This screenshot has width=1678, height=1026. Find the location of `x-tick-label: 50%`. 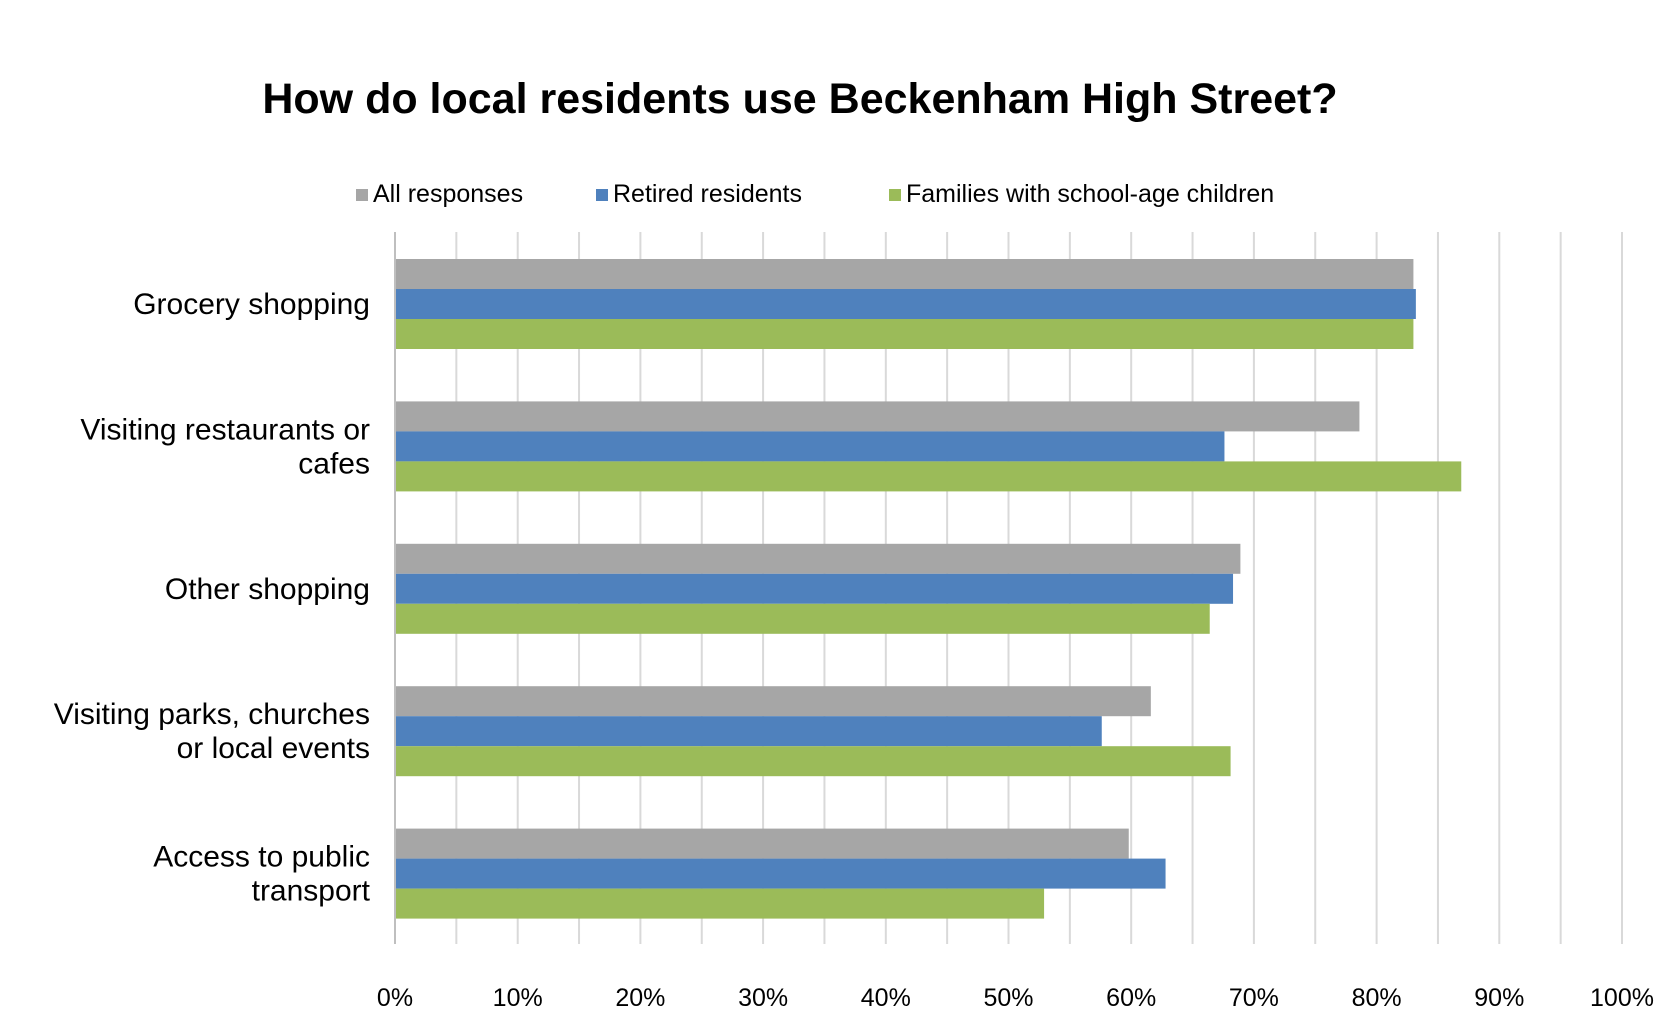

x-tick-label: 50% is located at coordinates (1008, 998).